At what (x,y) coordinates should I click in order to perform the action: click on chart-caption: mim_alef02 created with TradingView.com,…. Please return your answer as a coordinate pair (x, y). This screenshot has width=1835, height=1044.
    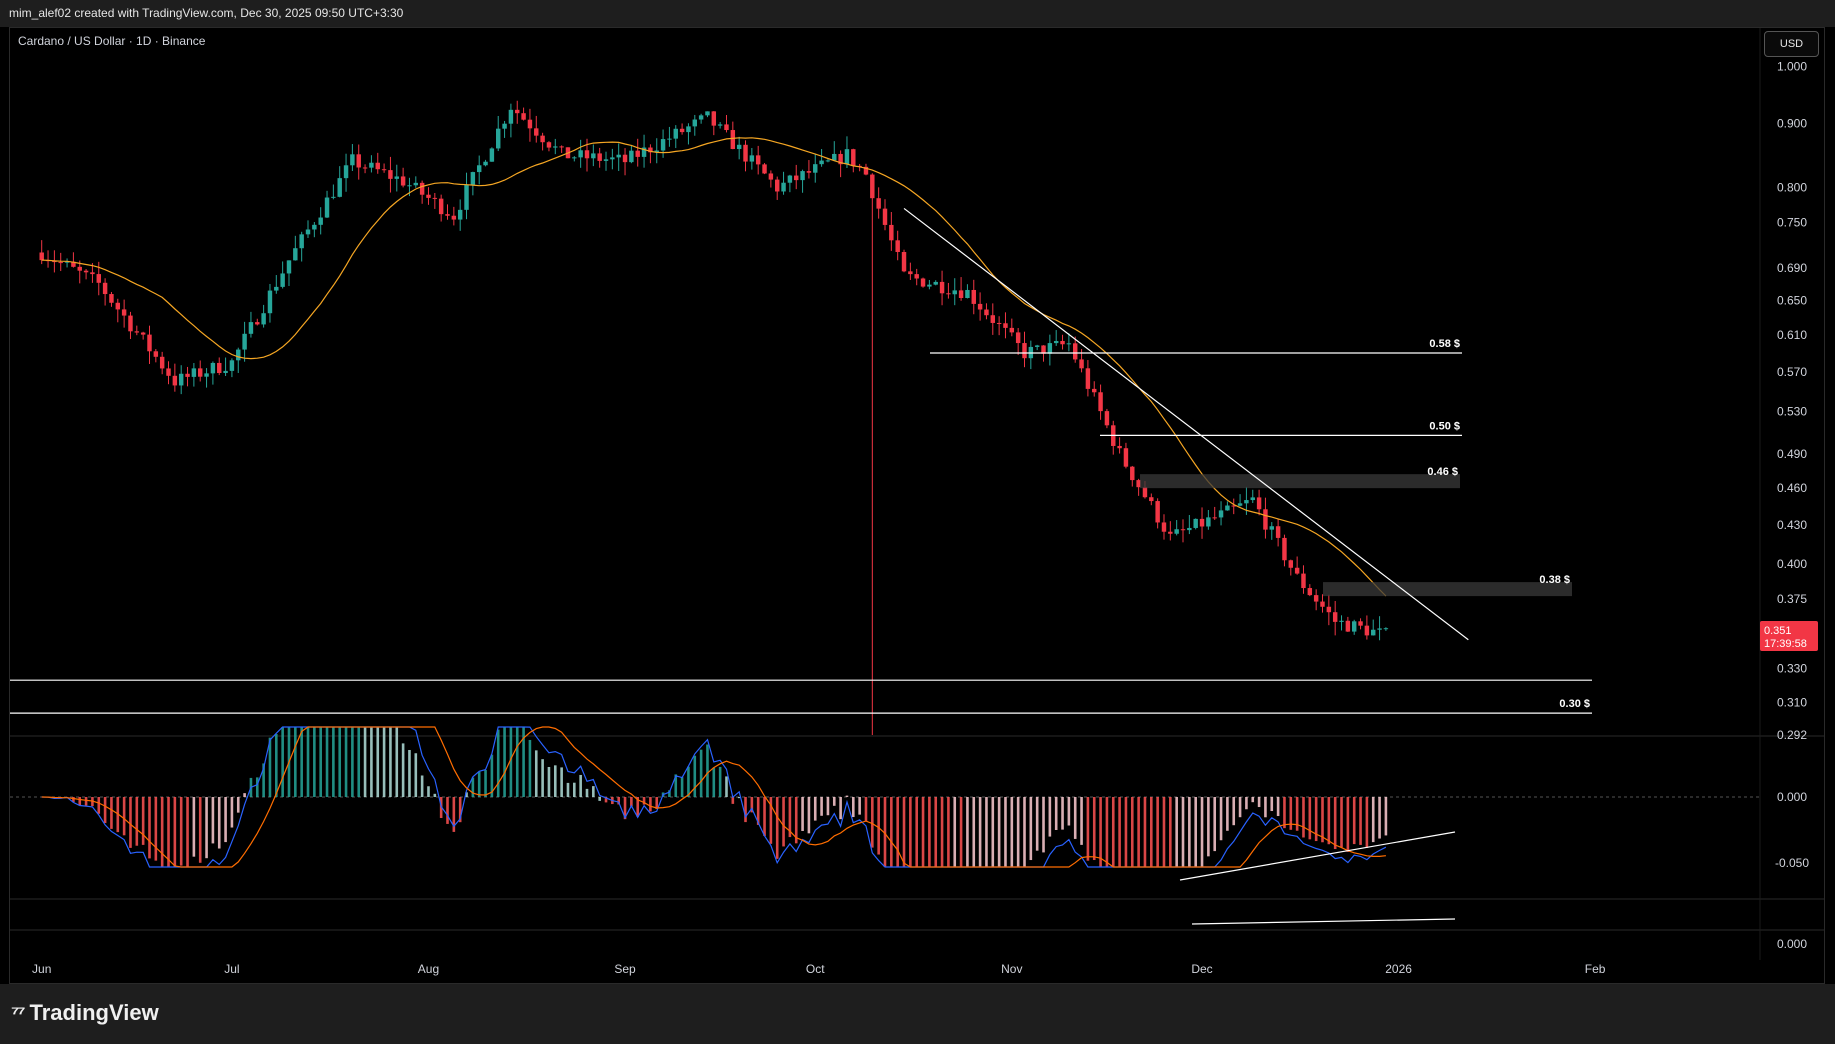
    Looking at the image, I should click on (206, 13).